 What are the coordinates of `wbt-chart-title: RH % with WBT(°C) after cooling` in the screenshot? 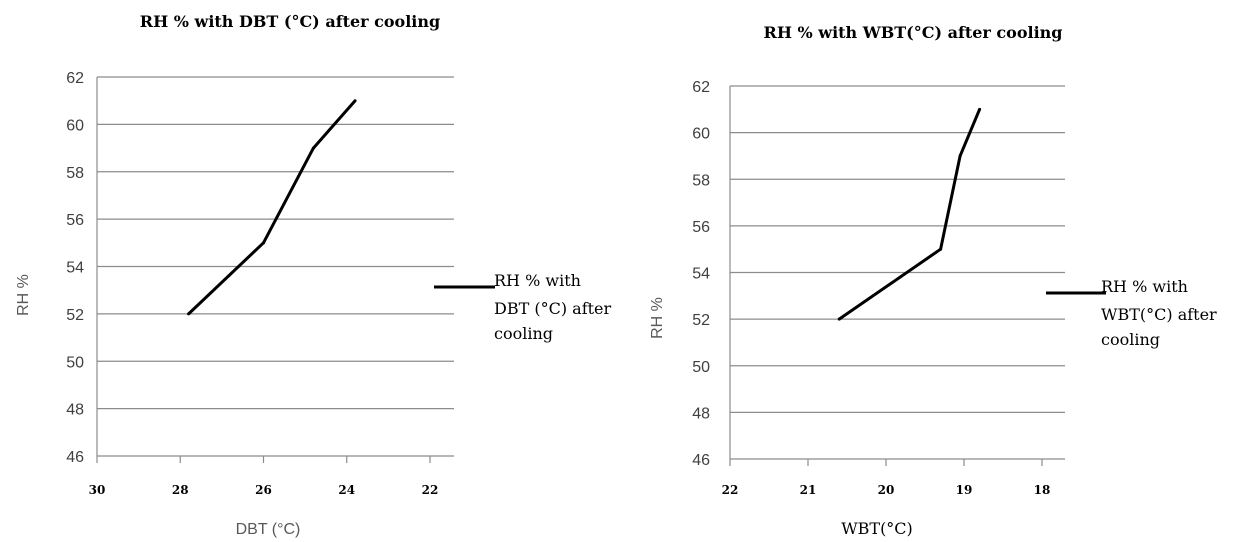 It's located at (913, 32).